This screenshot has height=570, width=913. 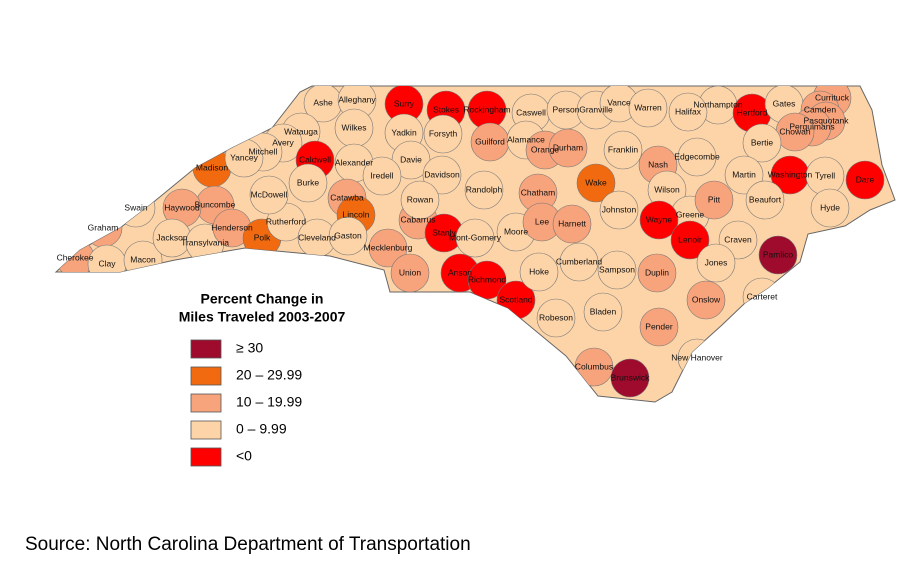 What do you see at coordinates (784, 103) in the screenshot?
I see `county-label: Gates` at bounding box center [784, 103].